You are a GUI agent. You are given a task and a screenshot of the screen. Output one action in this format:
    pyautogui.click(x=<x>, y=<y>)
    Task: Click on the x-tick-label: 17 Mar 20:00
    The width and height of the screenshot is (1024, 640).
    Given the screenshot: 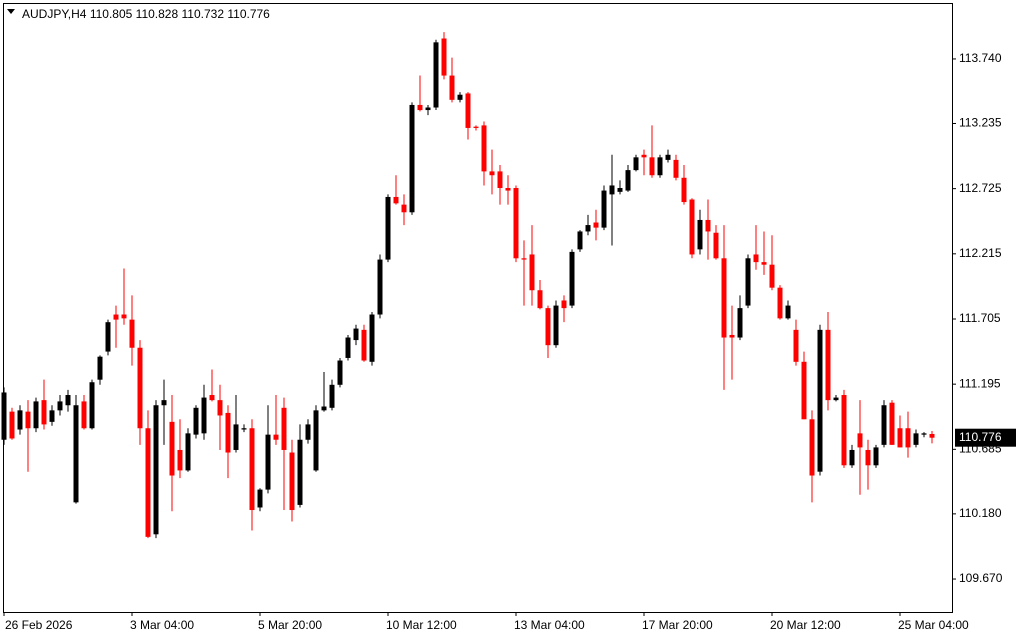 What is the action you would take?
    pyautogui.click(x=677, y=625)
    